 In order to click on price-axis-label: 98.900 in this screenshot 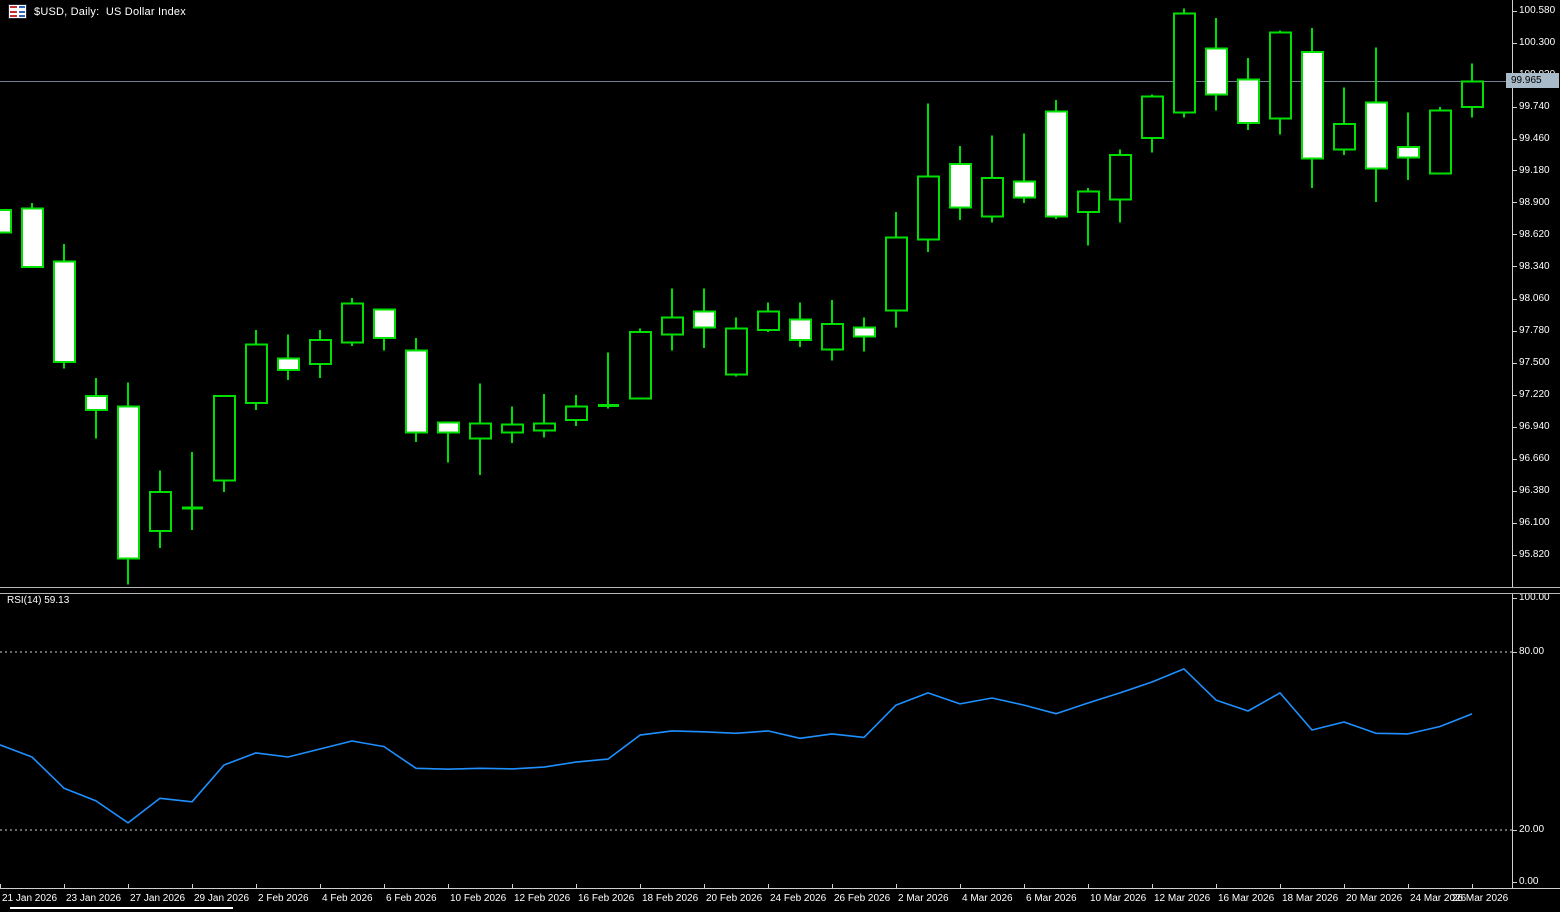, I will do `click(1534, 202)`.